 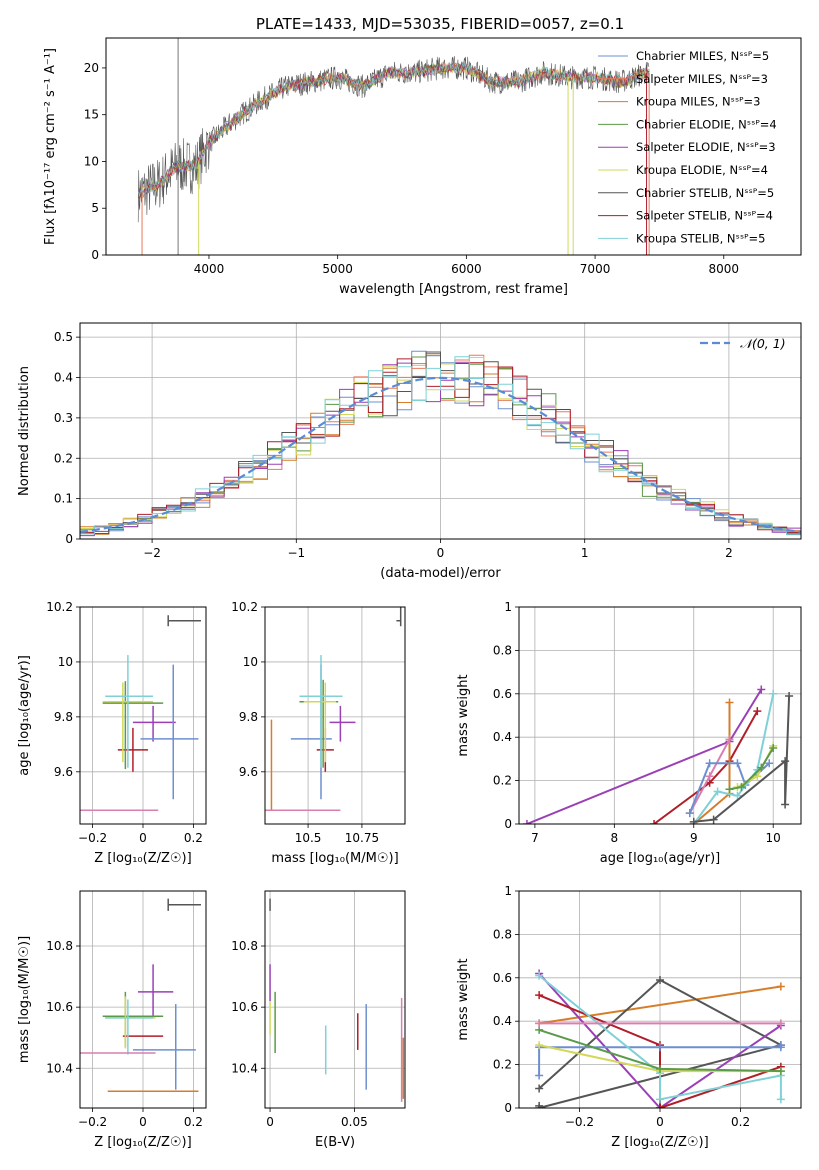 What do you see at coordinates (706, 147) in the screenshot?
I see `legend-label: Salpeter ELODIE, Nˢˢᴾ=3` at bounding box center [706, 147].